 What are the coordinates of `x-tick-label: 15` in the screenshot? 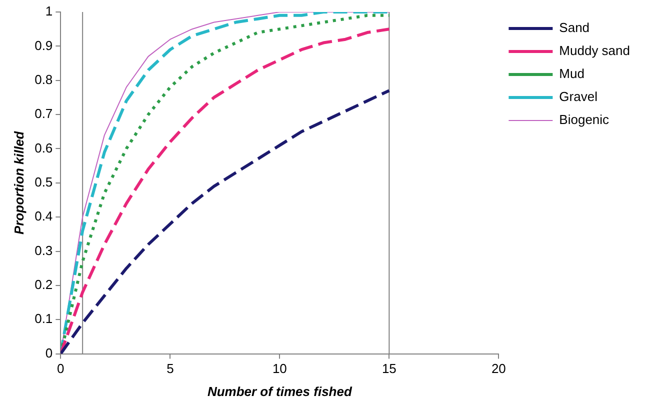 It's located at (389, 368).